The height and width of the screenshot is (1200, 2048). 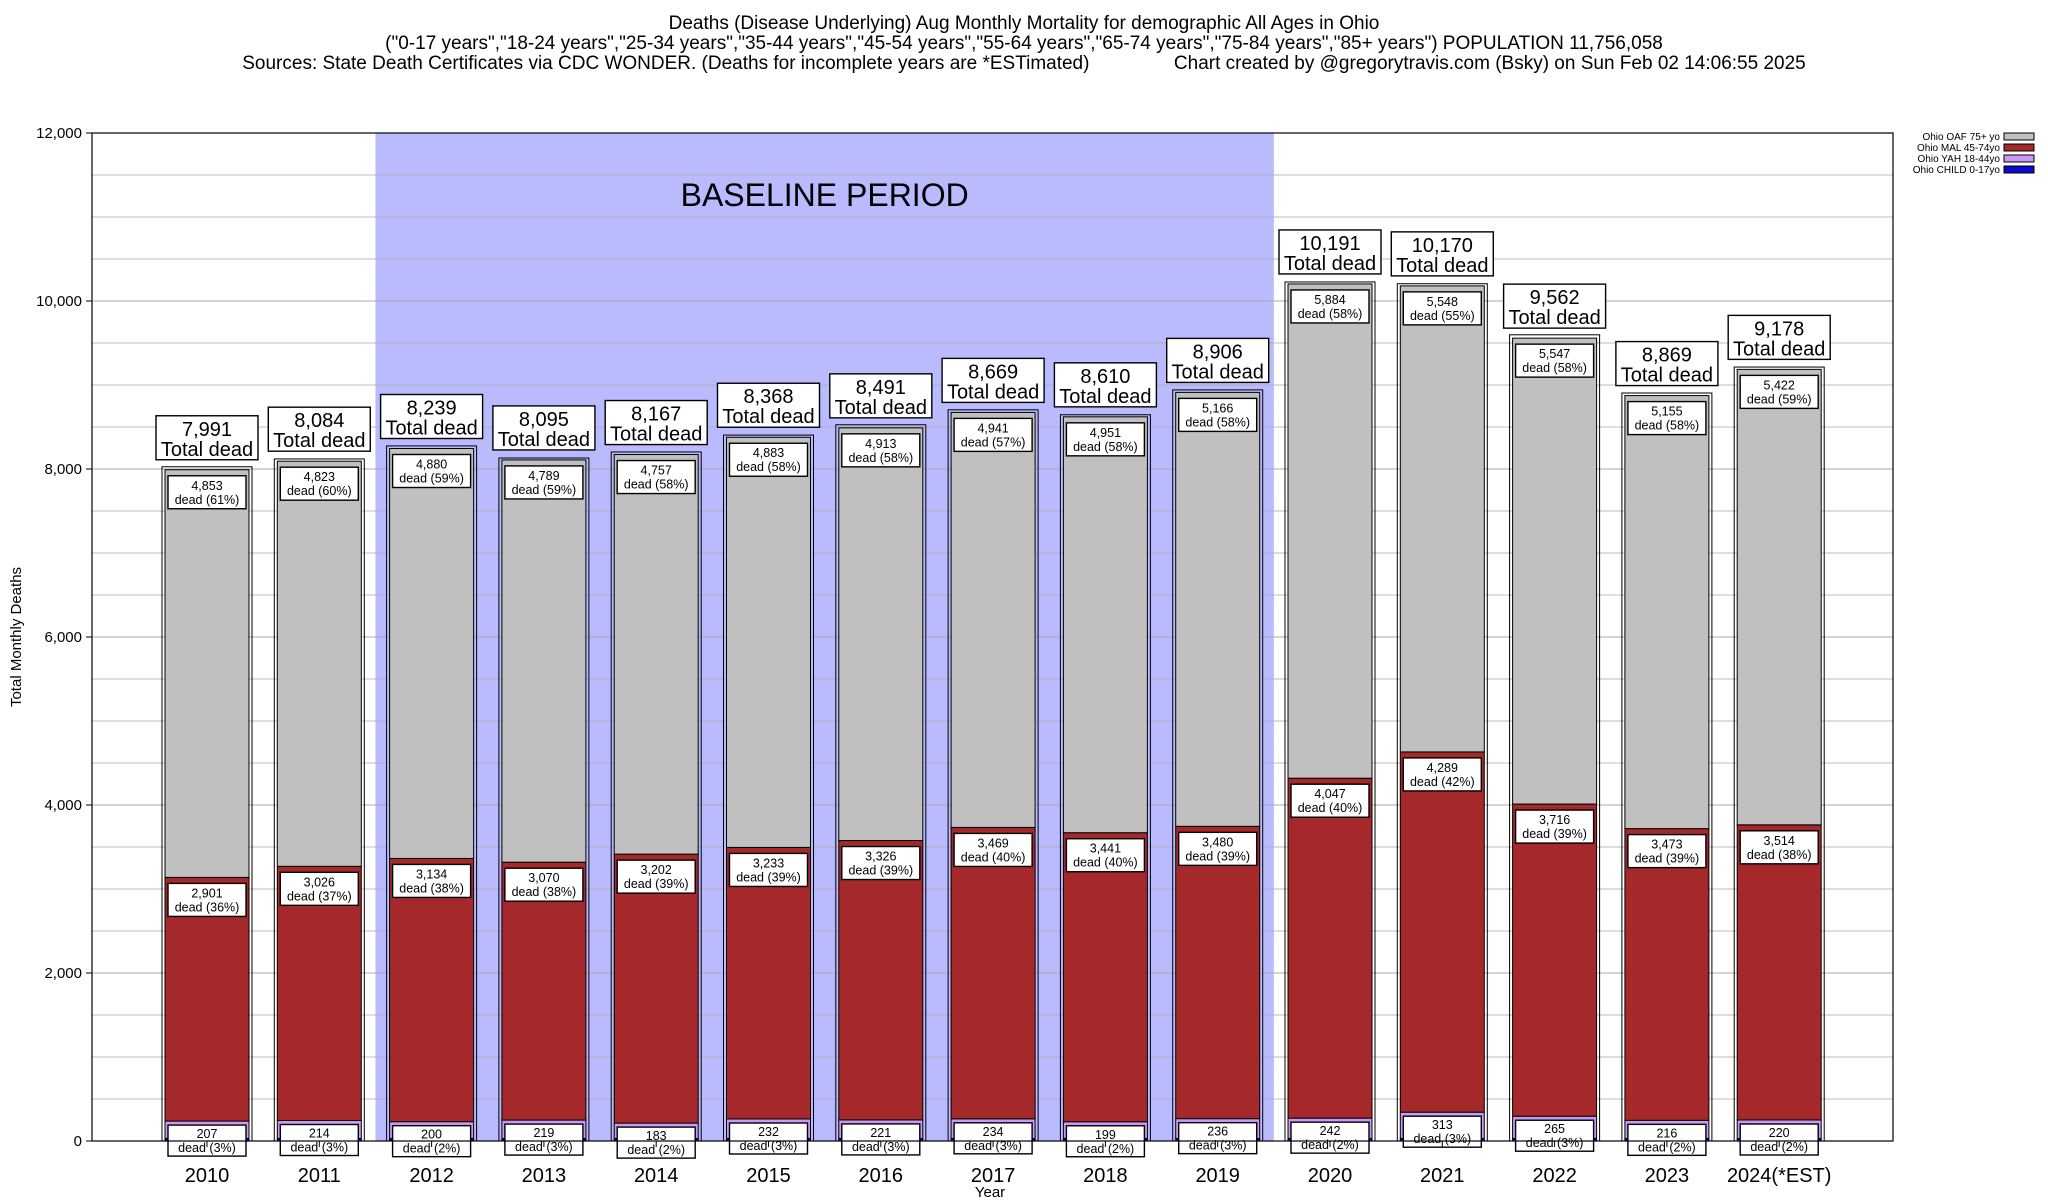 What do you see at coordinates (544, 892) in the screenshot?
I see `segment-pct-label: dead (38%)` at bounding box center [544, 892].